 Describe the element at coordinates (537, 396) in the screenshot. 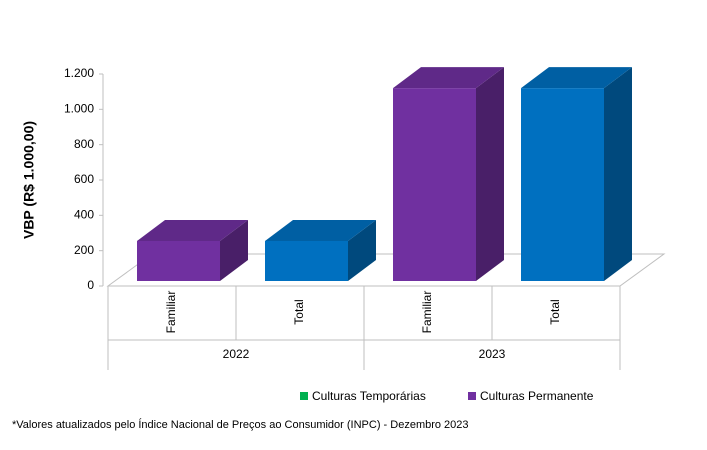

I see `legend-label: Culturas Permanente` at that location.